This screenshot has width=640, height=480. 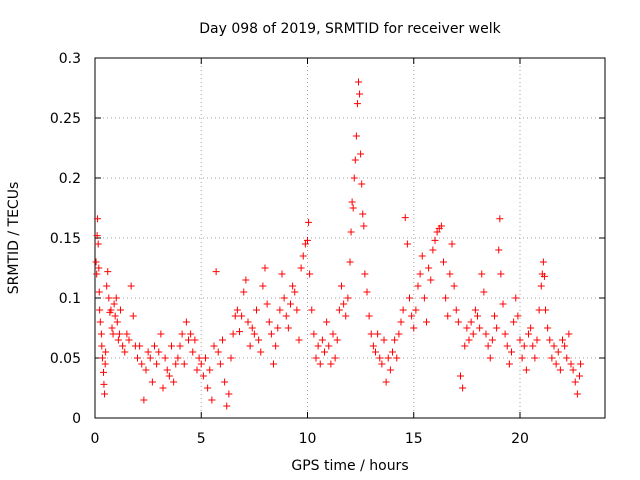 I want to click on y-tick-label: 0.1, so click(x=70, y=299).